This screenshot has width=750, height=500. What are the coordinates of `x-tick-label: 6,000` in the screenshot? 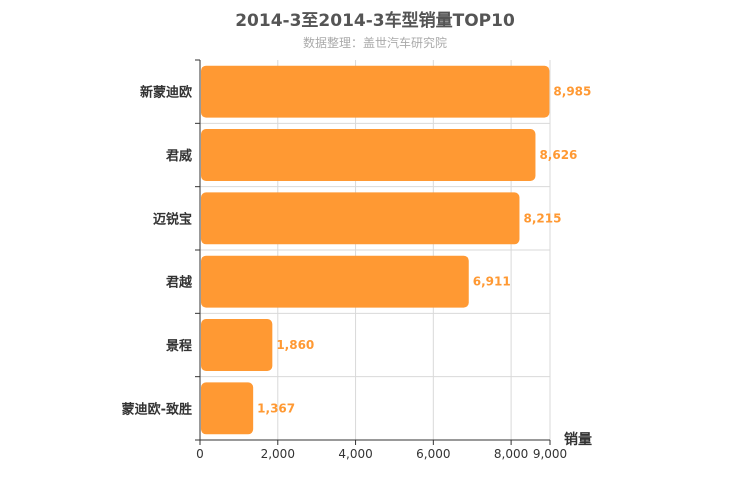 It's located at (433, 454).